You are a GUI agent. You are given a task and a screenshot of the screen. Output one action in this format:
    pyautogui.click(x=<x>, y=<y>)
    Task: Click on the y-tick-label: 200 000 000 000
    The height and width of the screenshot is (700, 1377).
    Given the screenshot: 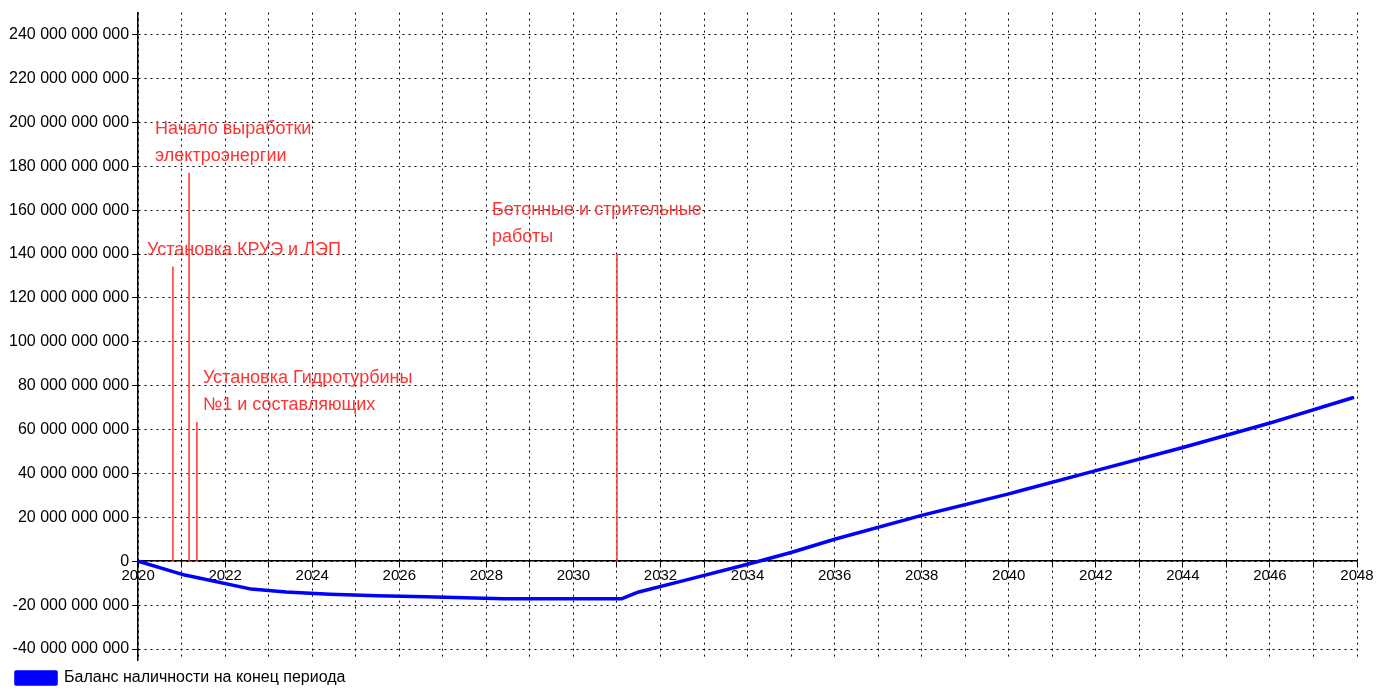 What is the action you would take?
    pyautogui.click(x=69, y=121)
    